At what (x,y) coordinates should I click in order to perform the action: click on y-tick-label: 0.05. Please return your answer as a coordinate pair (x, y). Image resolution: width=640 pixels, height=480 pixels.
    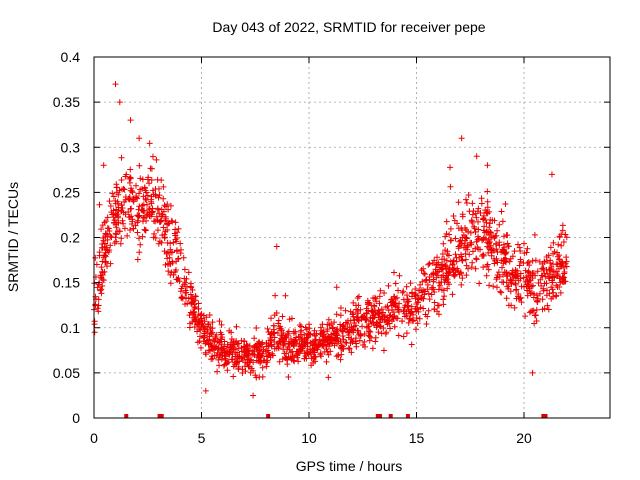
    Looking at the image, I should click on (66, 373).